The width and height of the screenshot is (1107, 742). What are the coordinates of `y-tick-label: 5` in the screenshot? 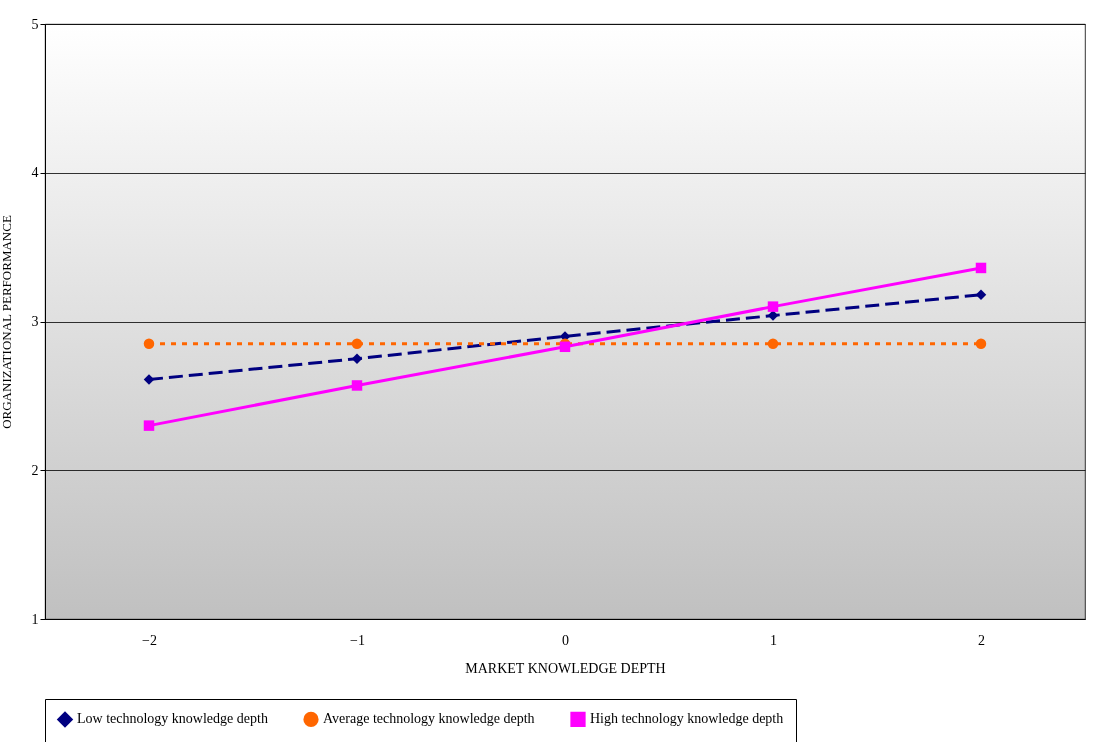 It's located at (35, 24).